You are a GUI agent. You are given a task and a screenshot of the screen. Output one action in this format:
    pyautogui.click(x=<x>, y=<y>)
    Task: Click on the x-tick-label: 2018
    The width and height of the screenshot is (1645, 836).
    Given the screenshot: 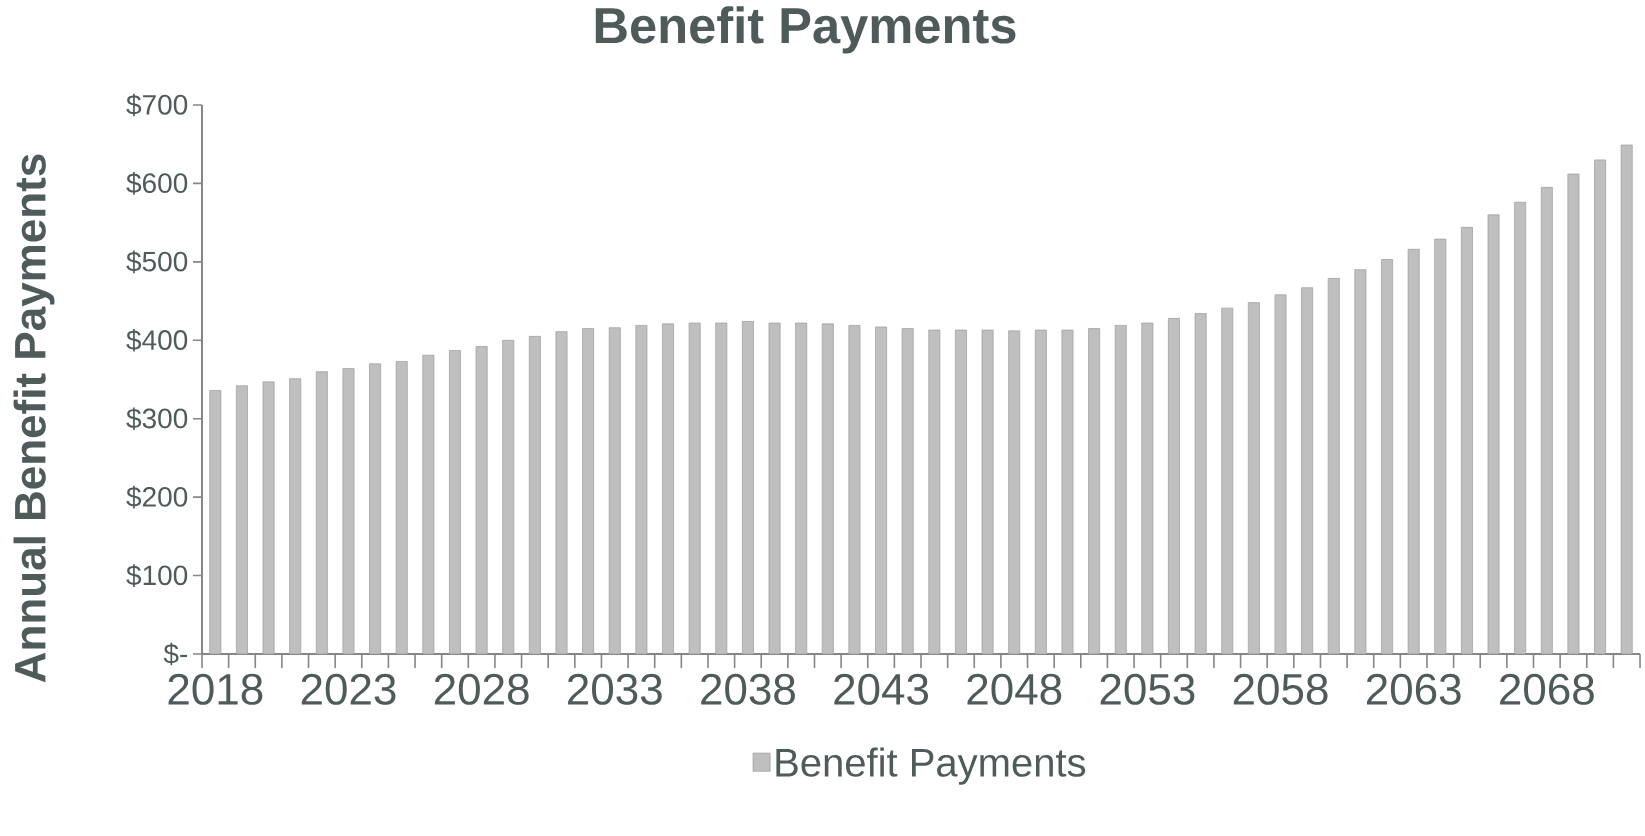 What is the action you would take?
    pyautogui.click(x=215, y=689)
    